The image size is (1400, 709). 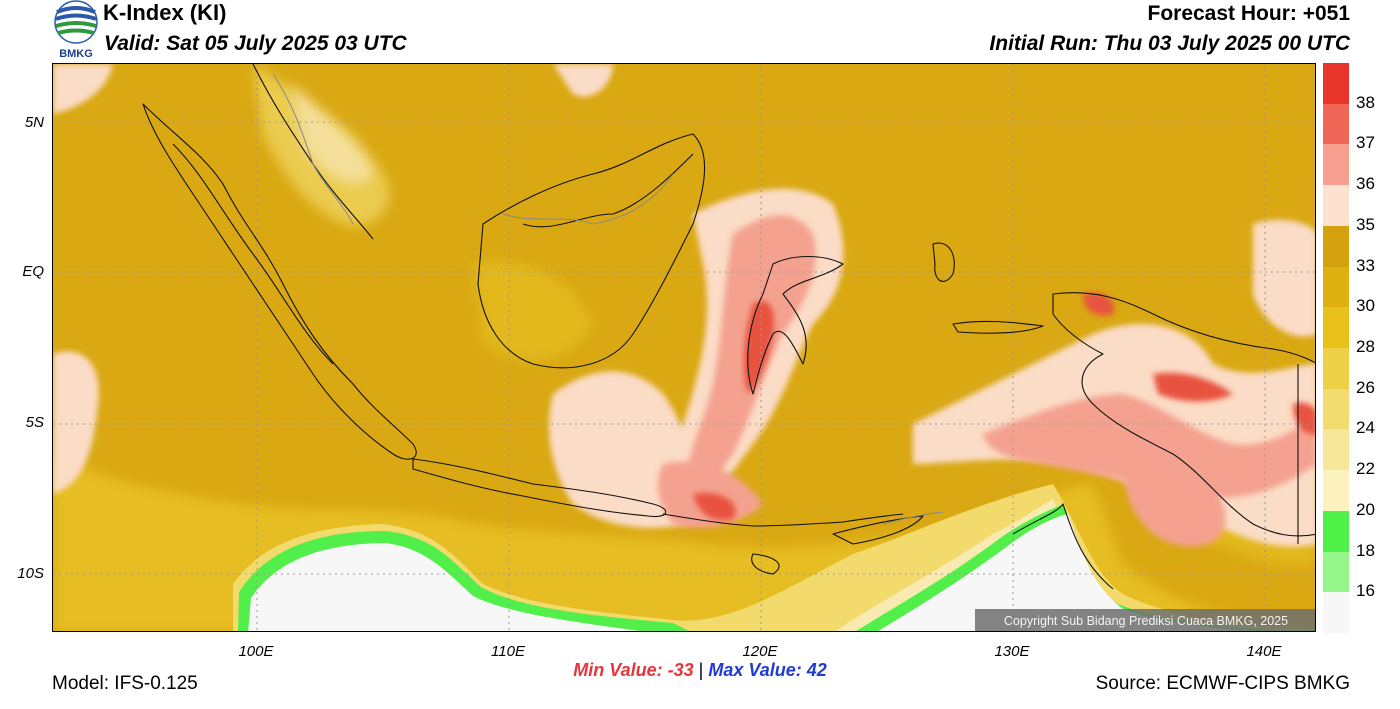 What do you see at coordinates (583, 80) in the screenshot?
I see `peach-zone-north-central` at bounding box center [583, 80].